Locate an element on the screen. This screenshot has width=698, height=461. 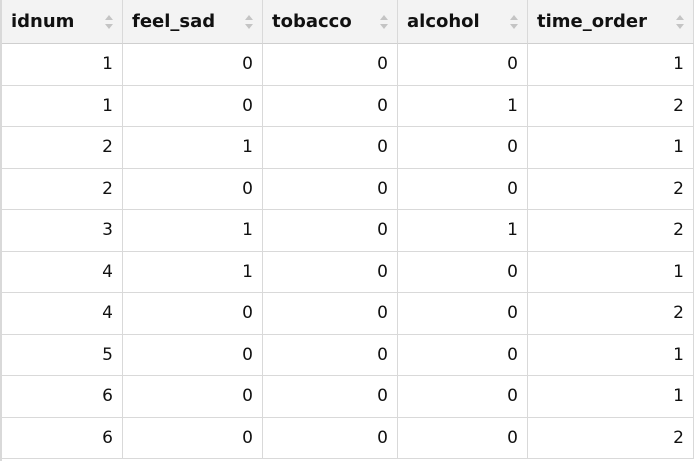
table-cell: 3 is located at coordinates (62, 231).